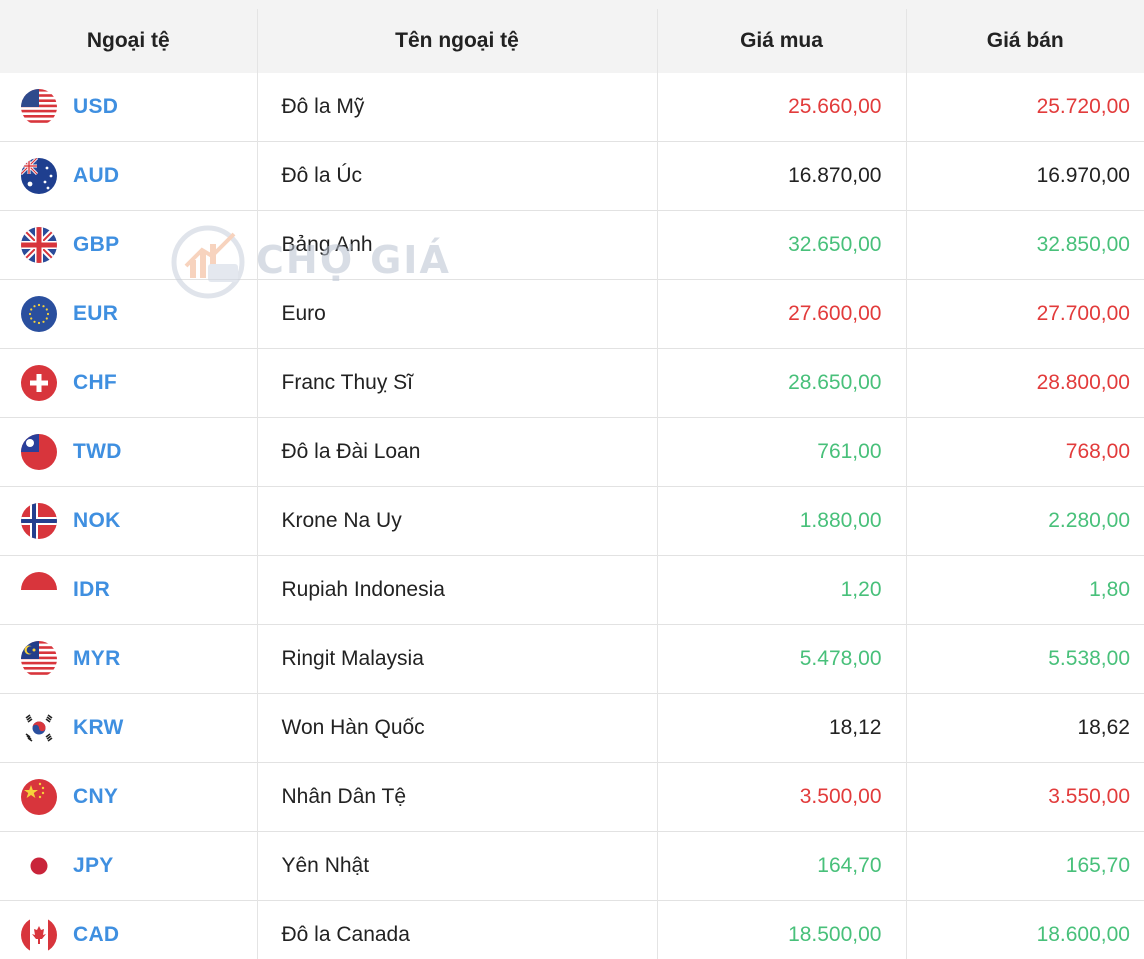 This screenshot has width=1144, height=959. What do you see at coordinates (39, 935) in the screenshot?
I see `ca-flag-icon` at bounding box center [39, 935].